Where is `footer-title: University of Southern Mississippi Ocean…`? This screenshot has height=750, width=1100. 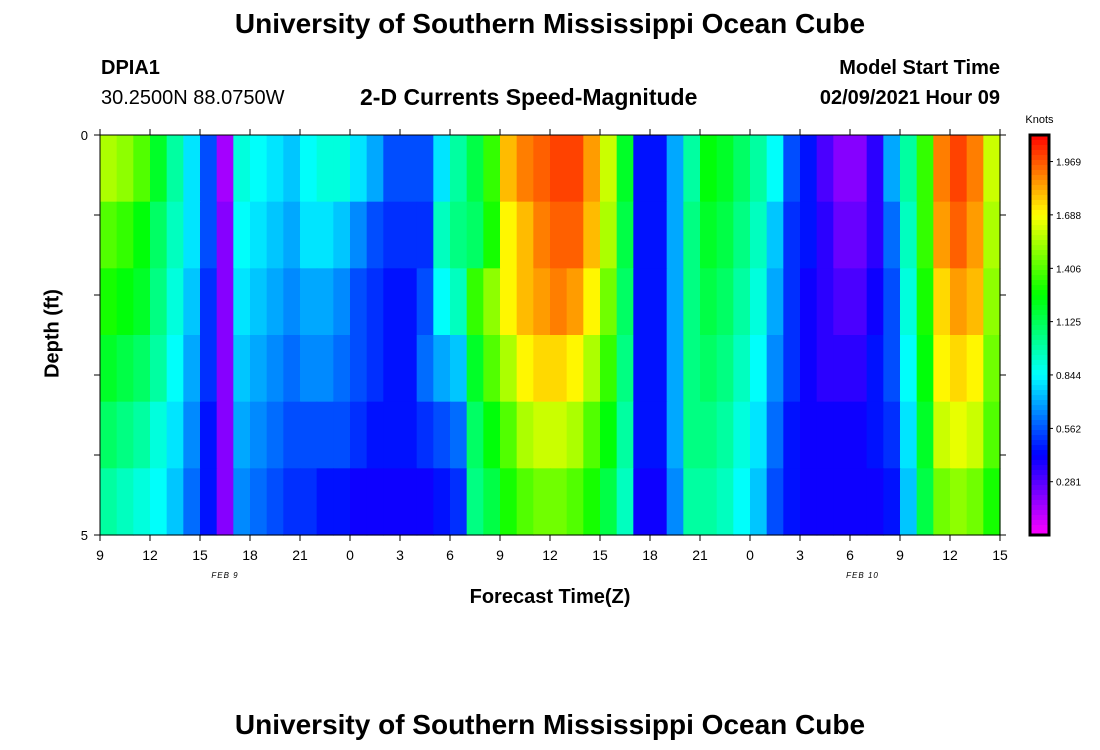
footer-title: University of Southern Mississippi Ocean… is located at coordinates (550, 724).